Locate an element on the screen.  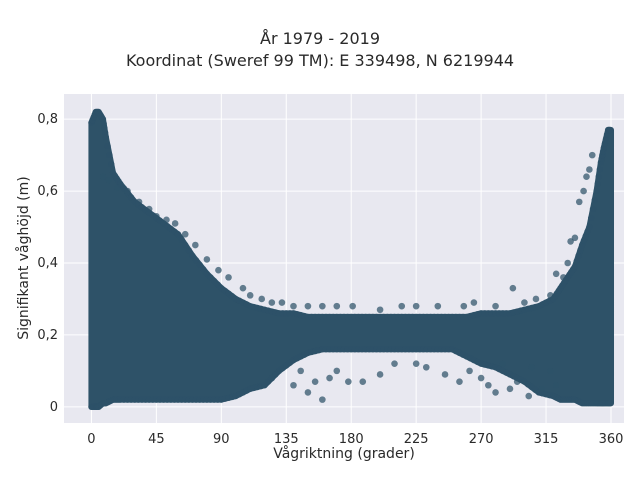
x-tick-label: 180 is located at coordinates (351, 439).